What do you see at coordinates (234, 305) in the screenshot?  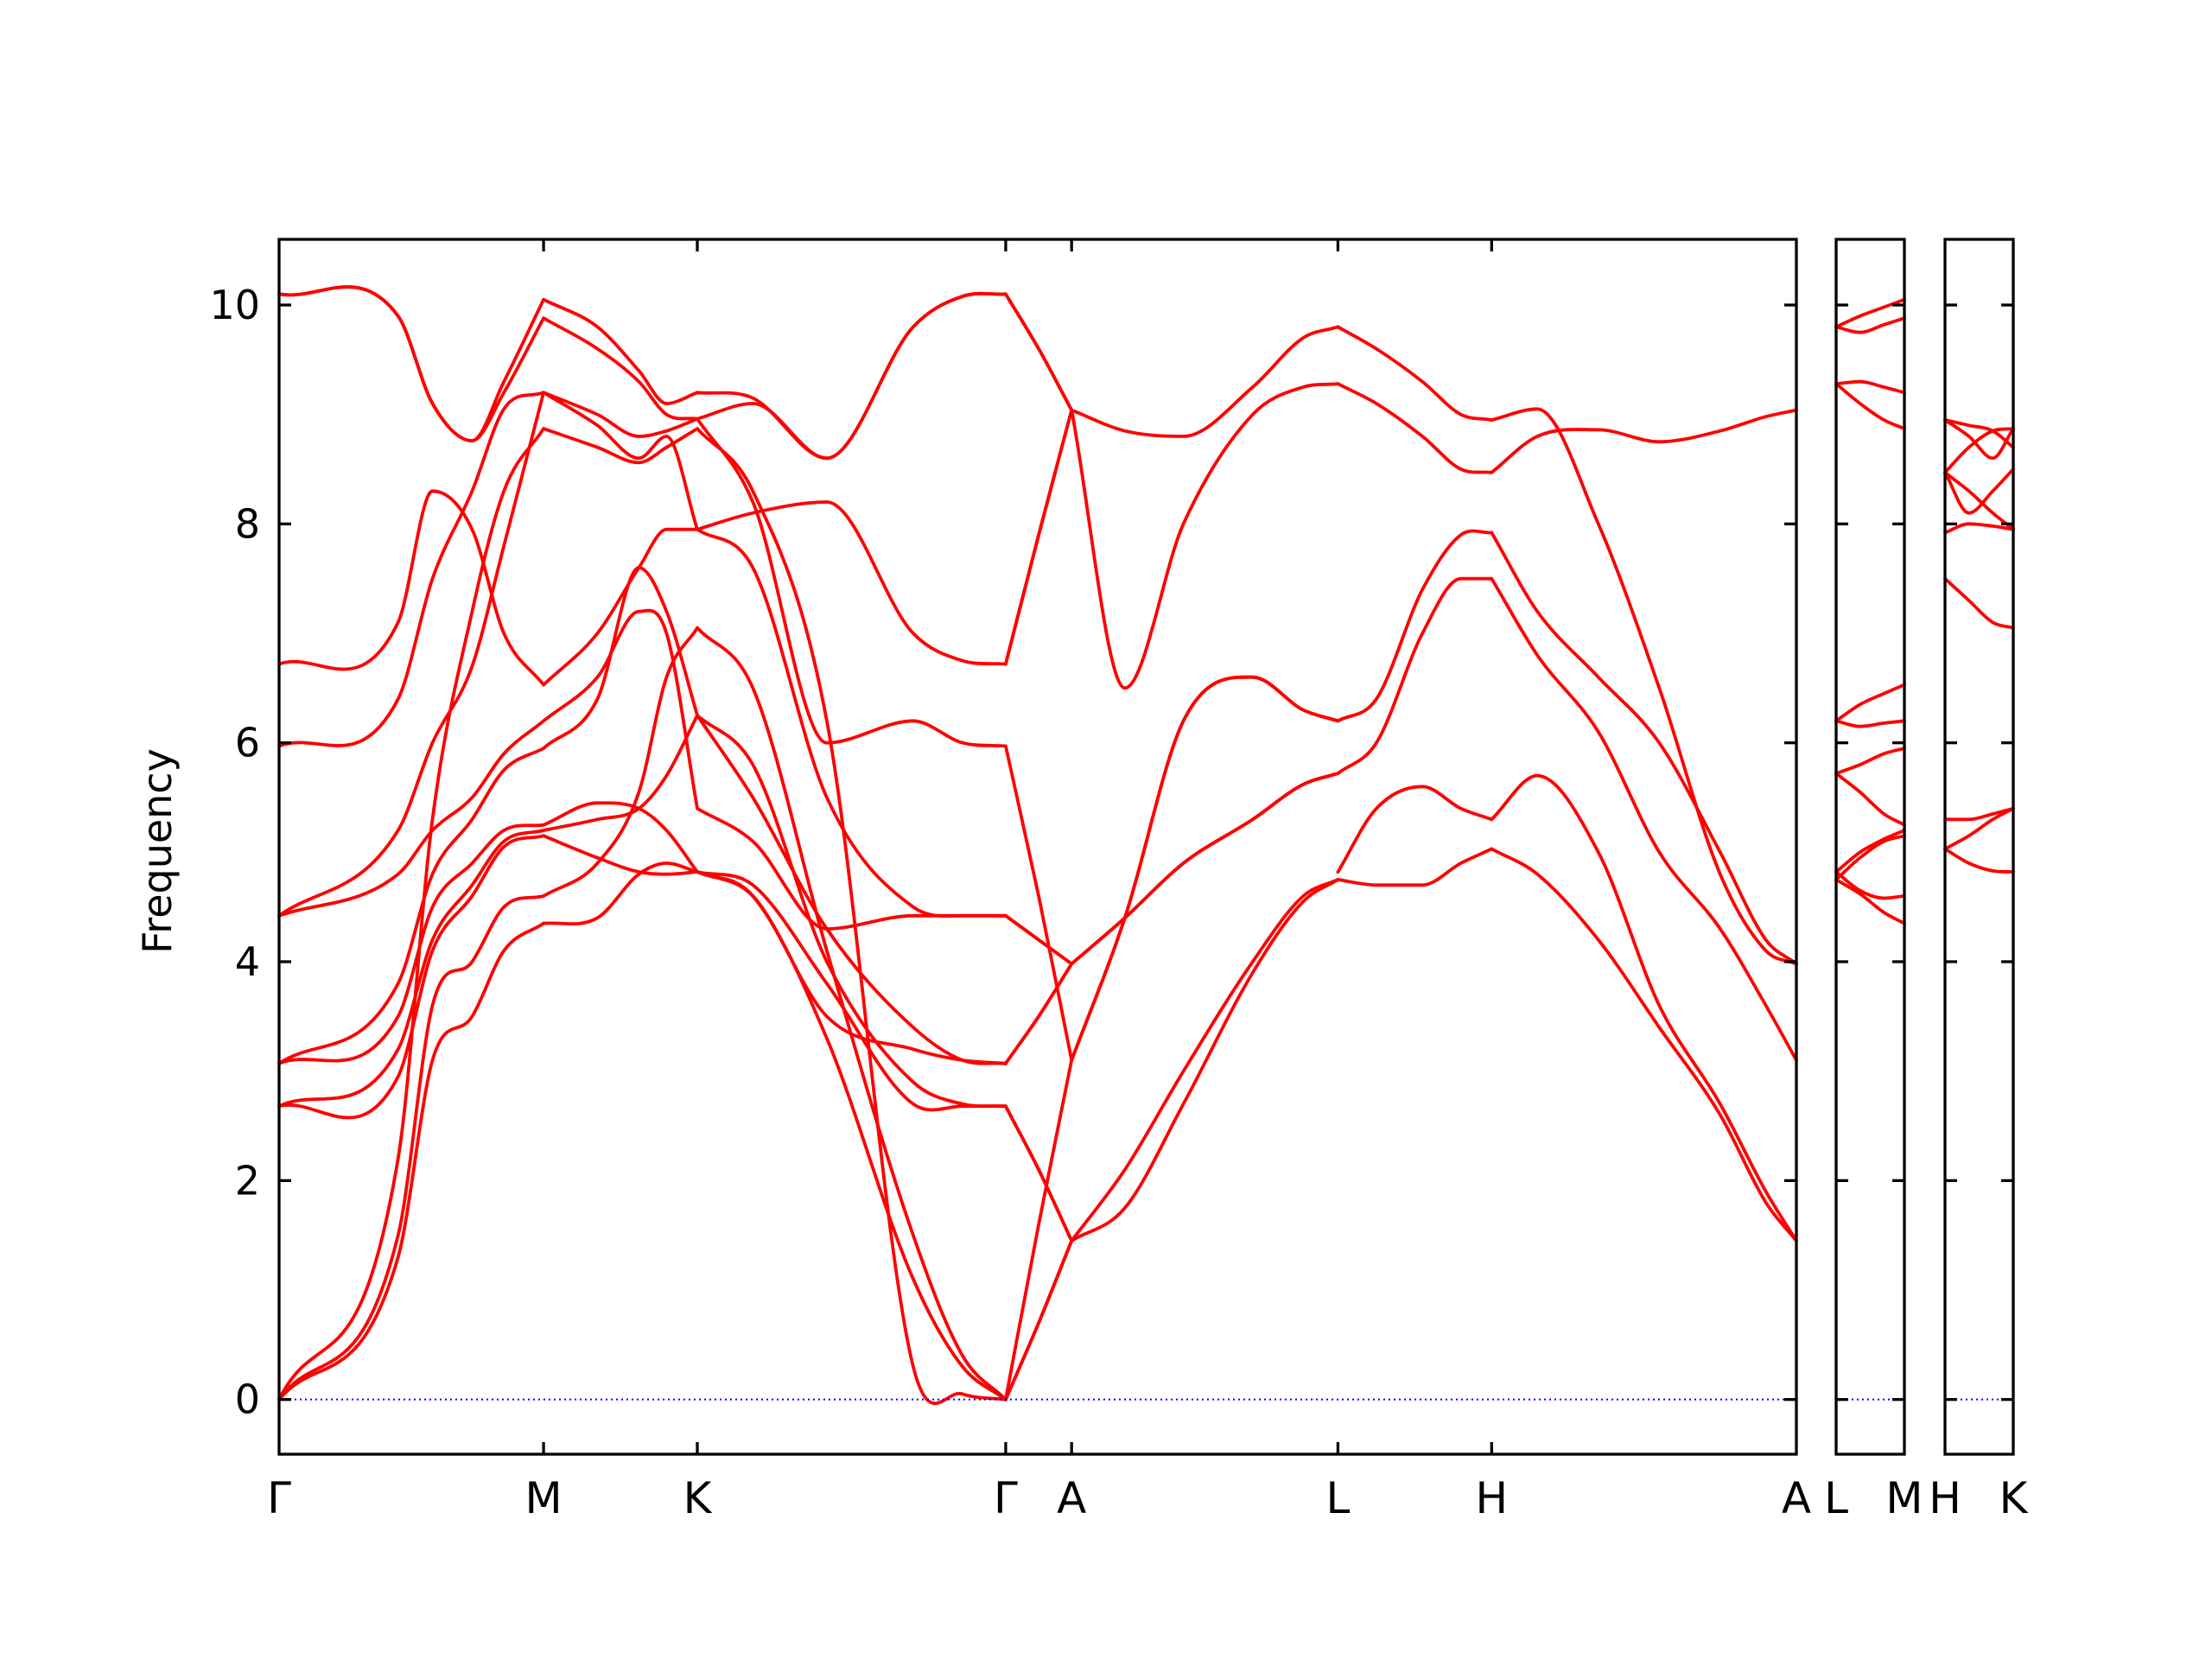 I see `y-tick-label: 10` at bounding box center [234, 305].